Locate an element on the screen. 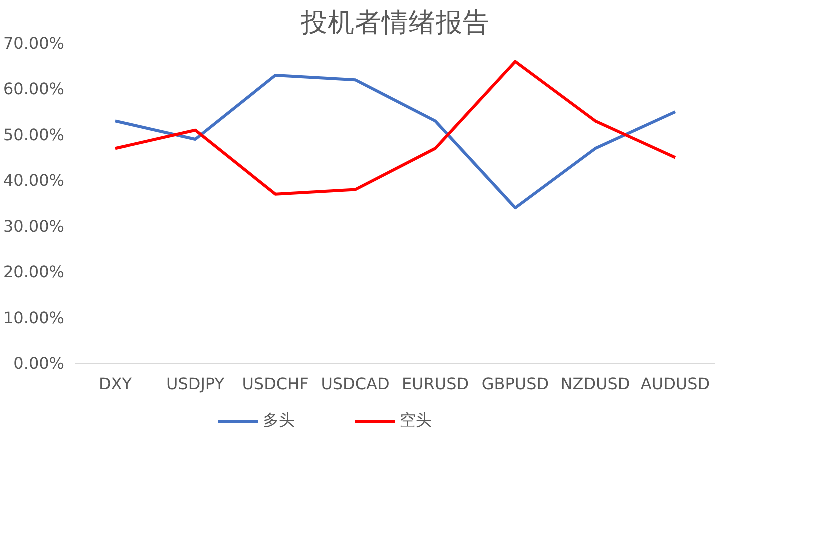 Image resolution: width=833 pixels, height=553 pixels. x-tick-label: EURUSD is located at coordinates (436, 384).